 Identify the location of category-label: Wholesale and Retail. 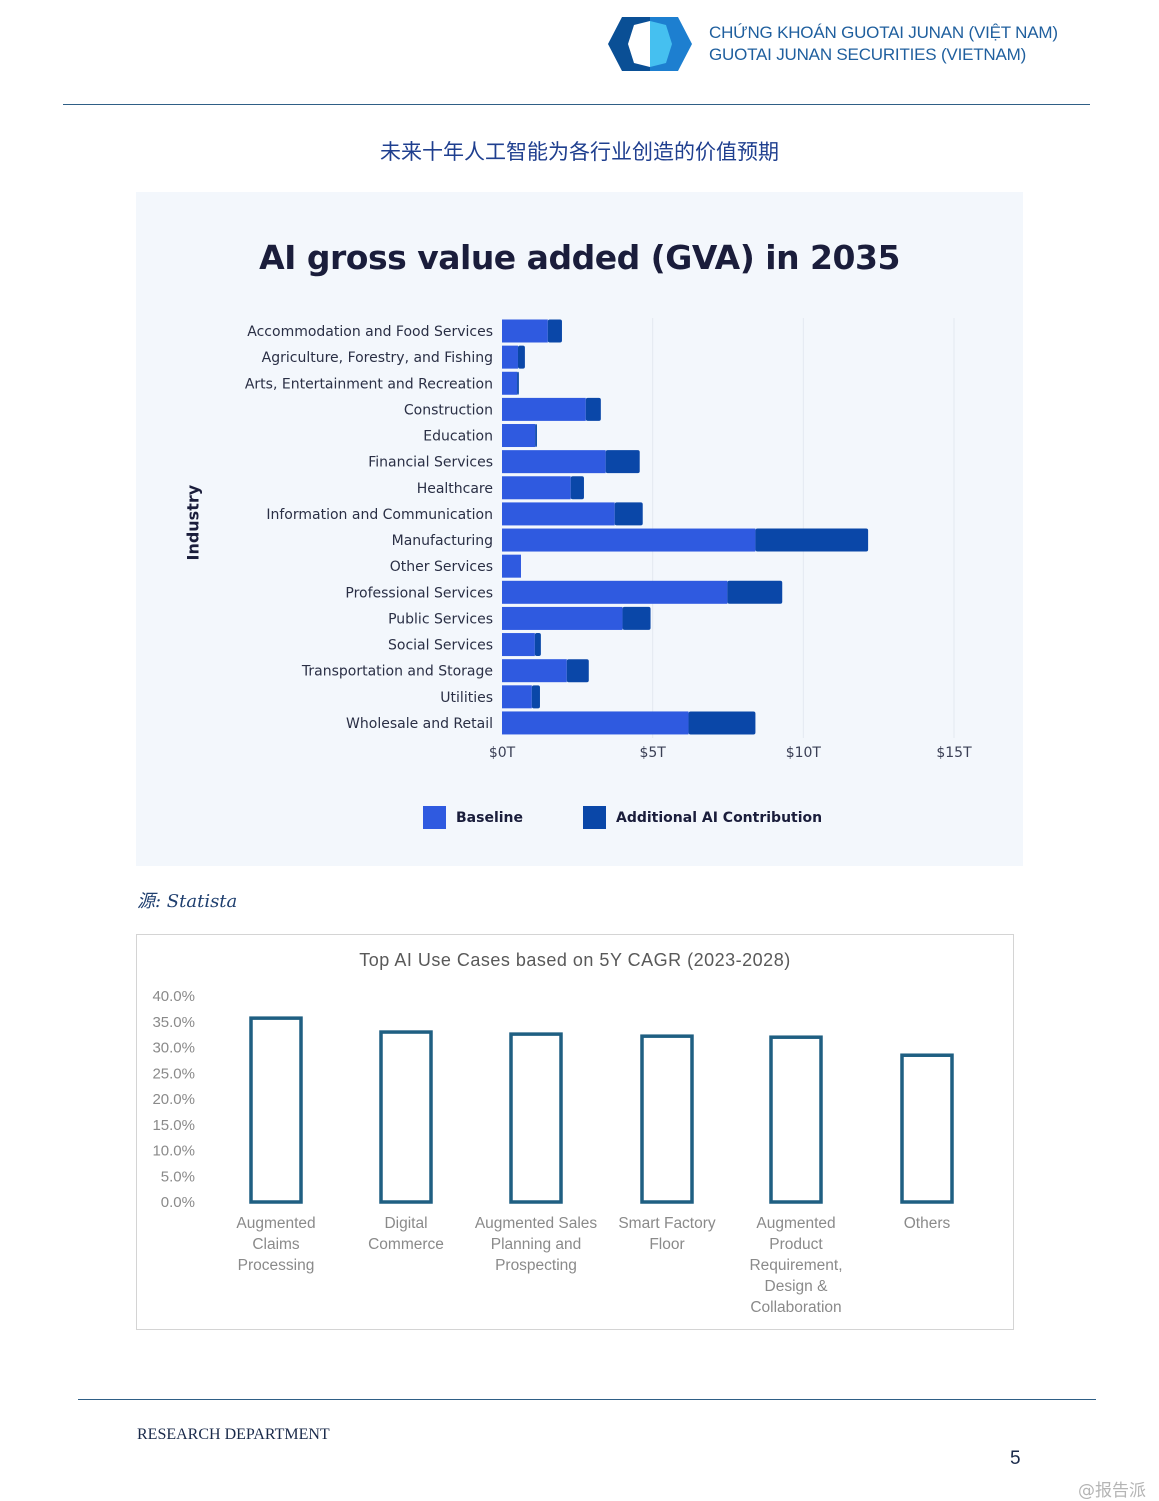
(419, 724).